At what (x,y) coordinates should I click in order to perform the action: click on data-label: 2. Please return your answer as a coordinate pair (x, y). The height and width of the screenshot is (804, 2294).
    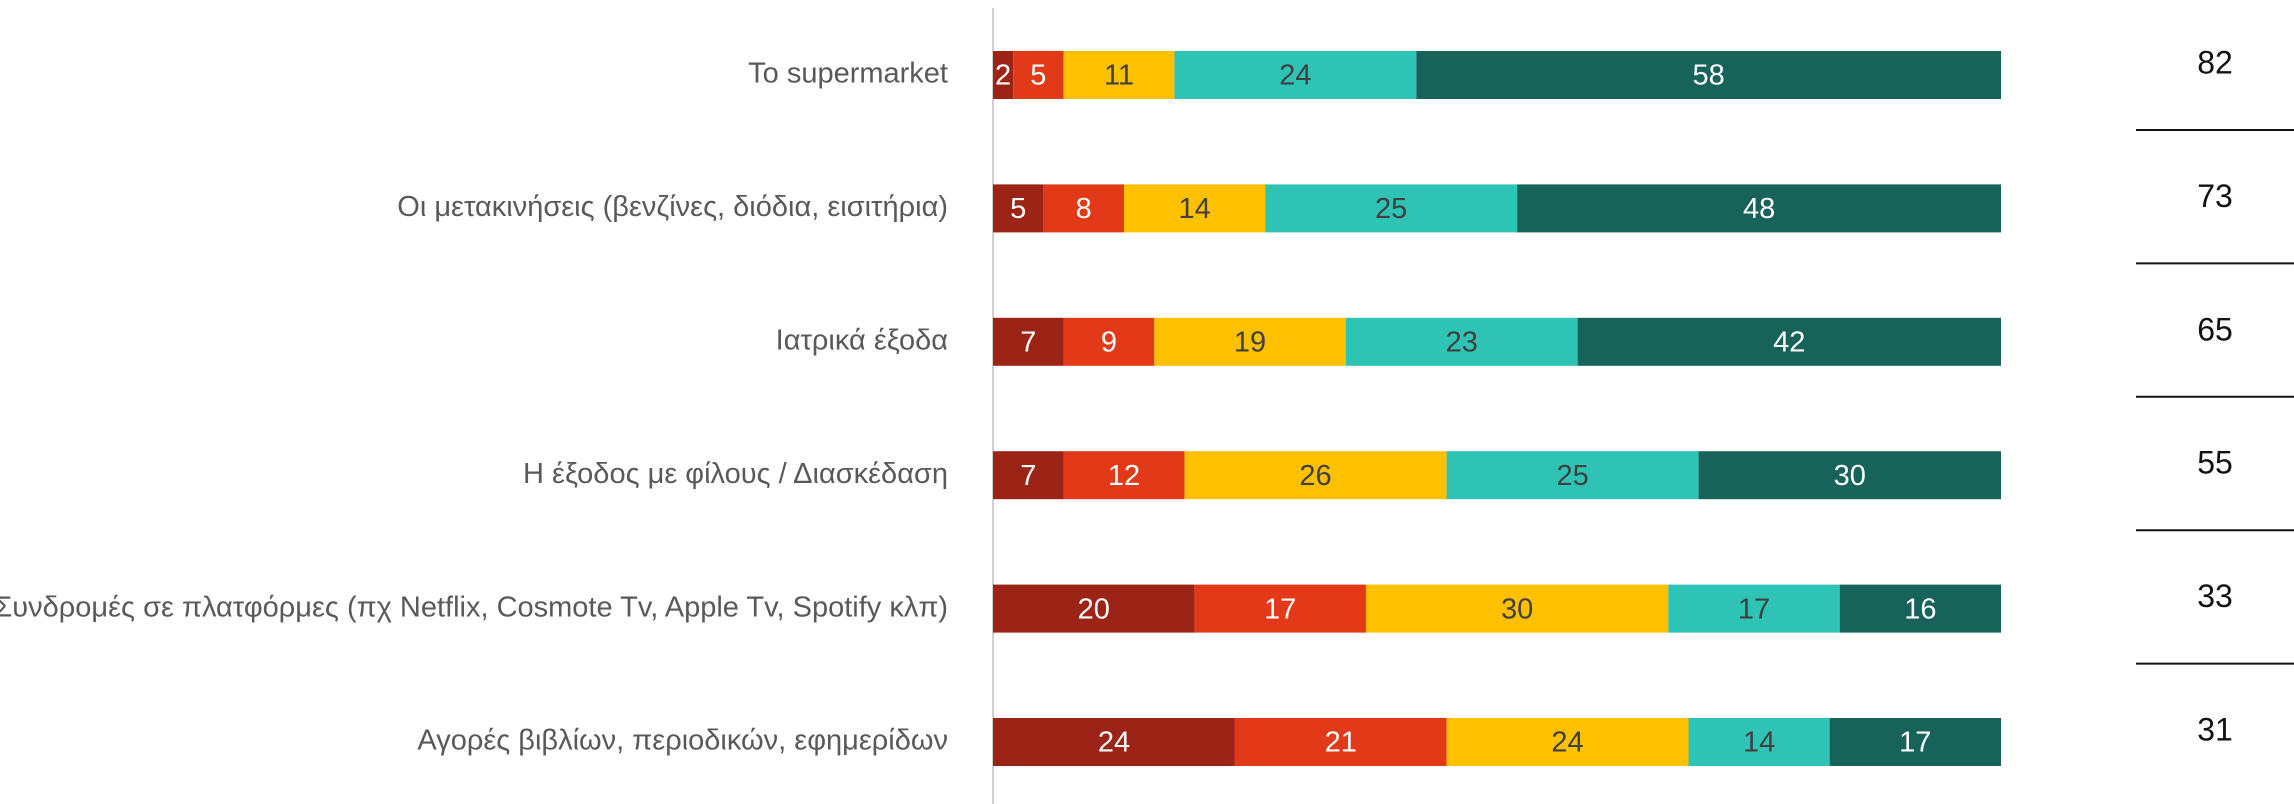
    Looking at the image, I should click on (1003, 76).